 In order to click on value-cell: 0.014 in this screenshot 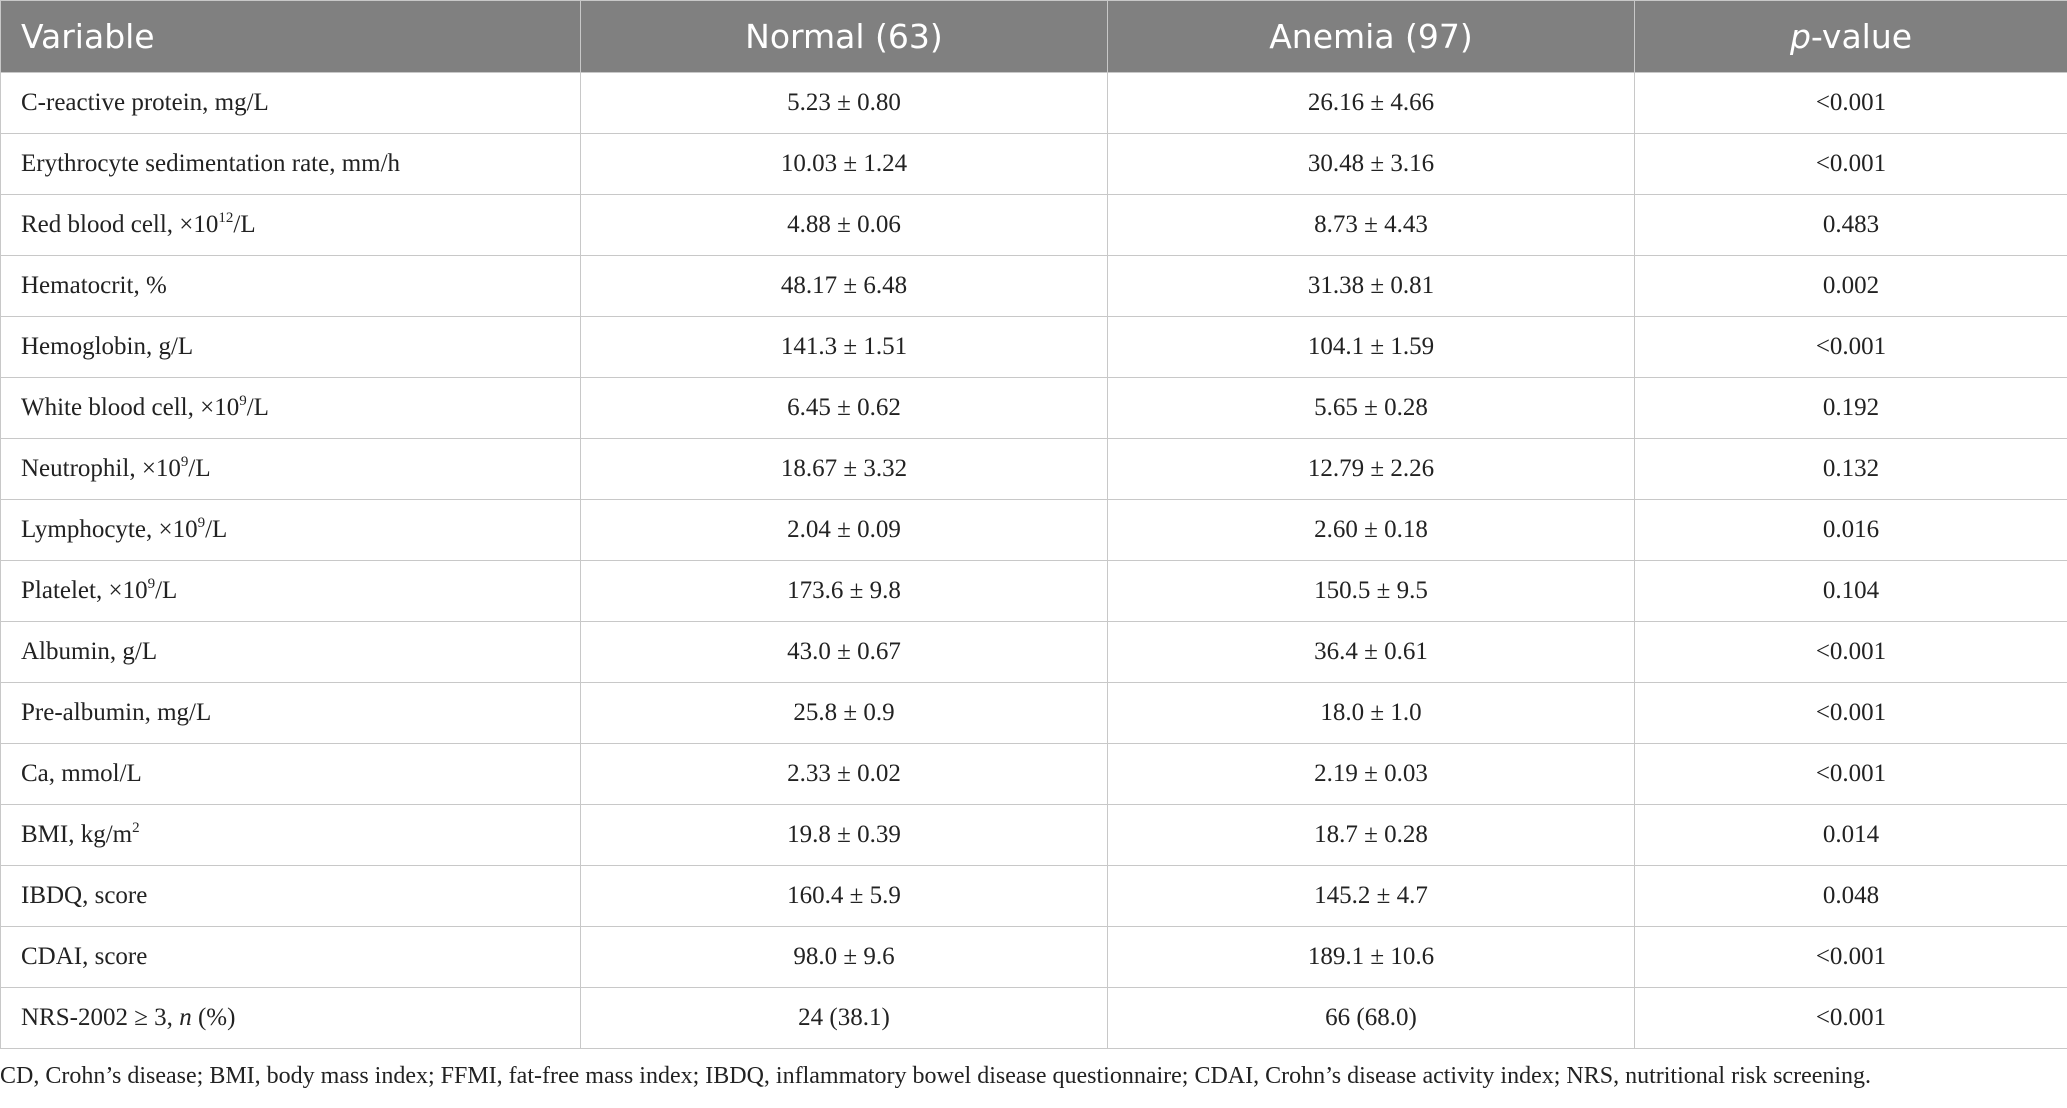, I will do `click(1850, 835)`.